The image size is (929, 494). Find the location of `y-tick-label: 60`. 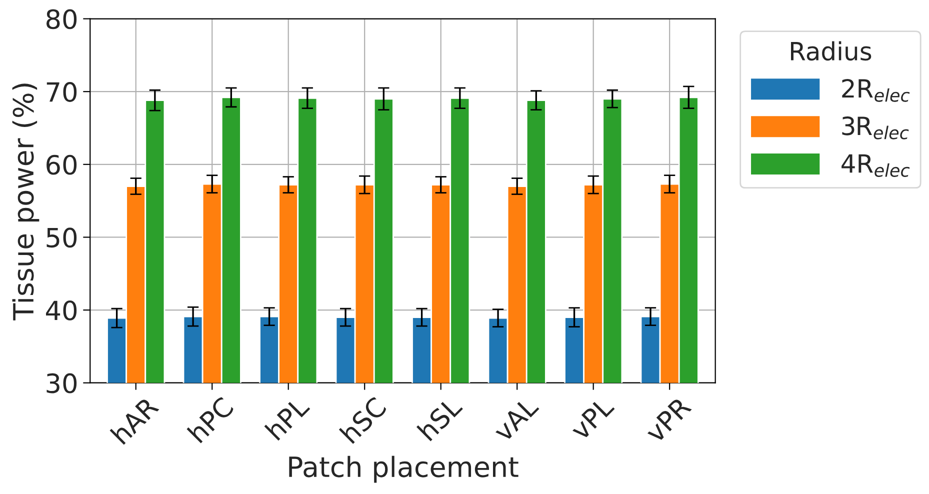

y-tick-label: 60 is located at coordinates (61, 164).